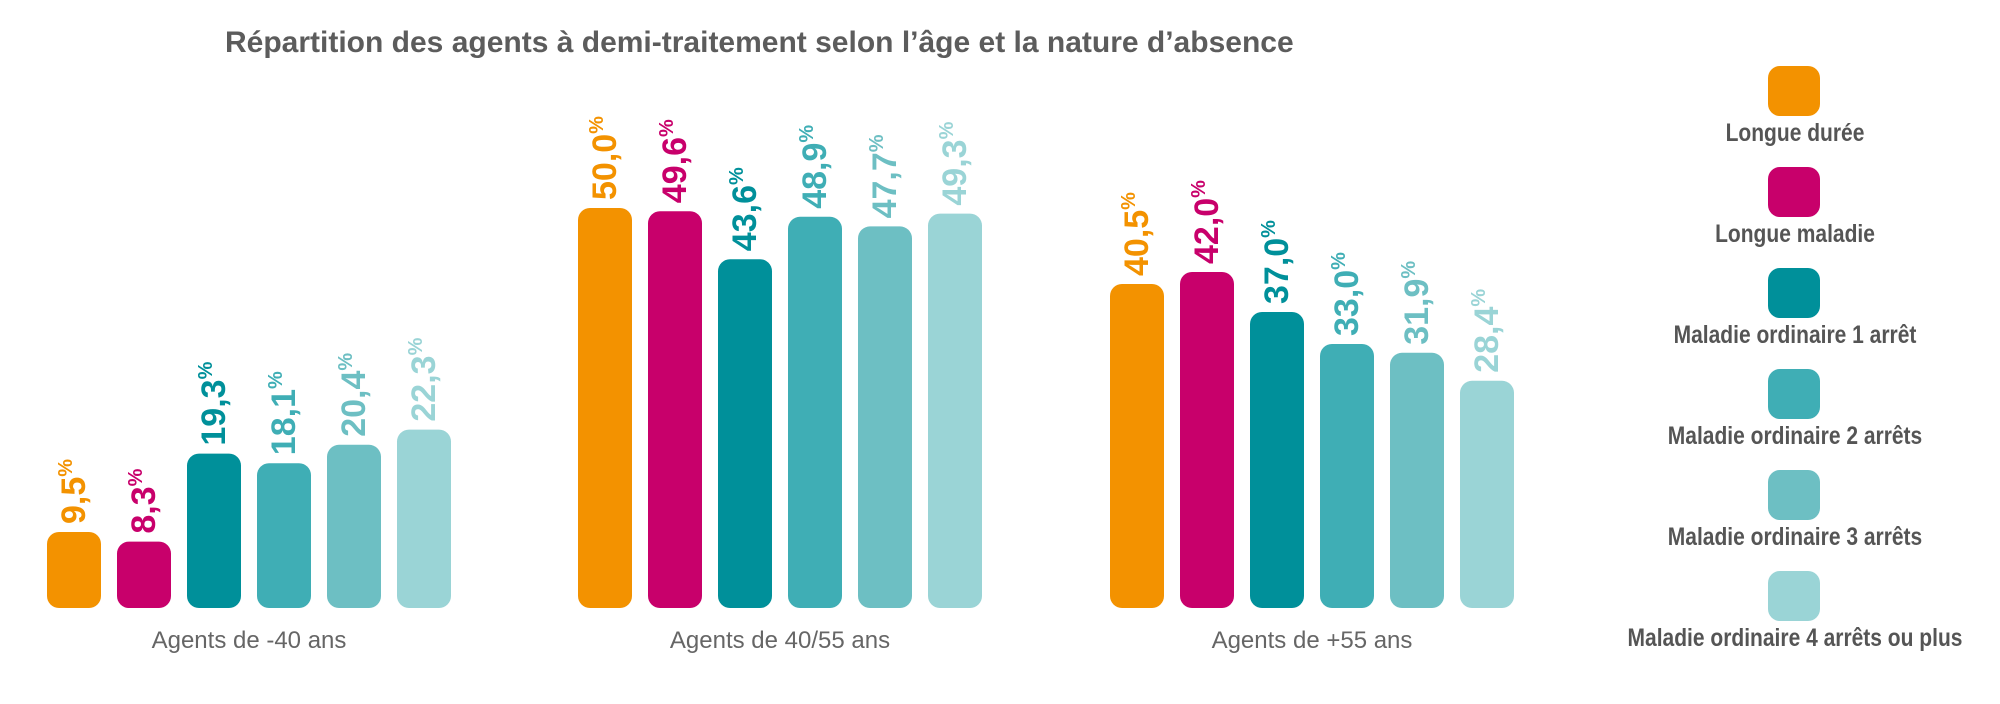 The width and height of the screenshot is (2000, 704). What do you see at coordinates (1417, 303) in the screenshot?
I see `value-label-agents-de-55-ans-maladie-ordinaire-3-arrets: 31,9%` at bounding box center [1417, 303].